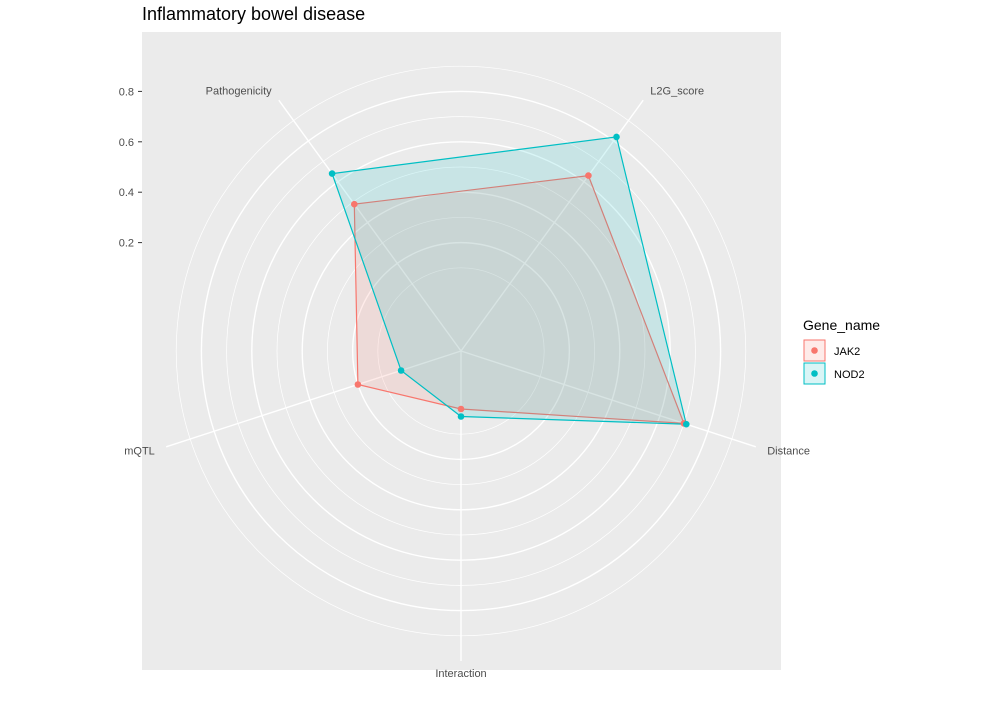 The width and height of the screenshot is (989, 707). What do you see at coordinates (461, 409) in the screenshot?
I see `point-jak2-interaction` at bounding box center [461, 409].